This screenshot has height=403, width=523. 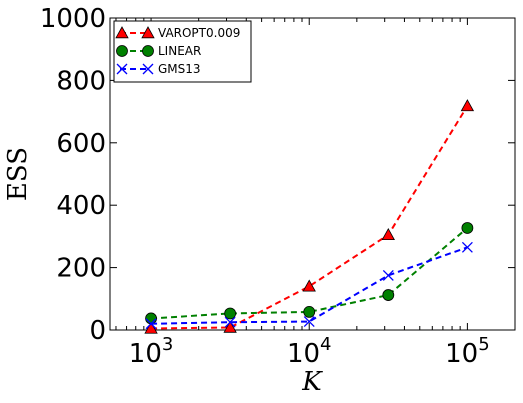 I want to click on x-axis-title: K, so click(x=312, y=382).